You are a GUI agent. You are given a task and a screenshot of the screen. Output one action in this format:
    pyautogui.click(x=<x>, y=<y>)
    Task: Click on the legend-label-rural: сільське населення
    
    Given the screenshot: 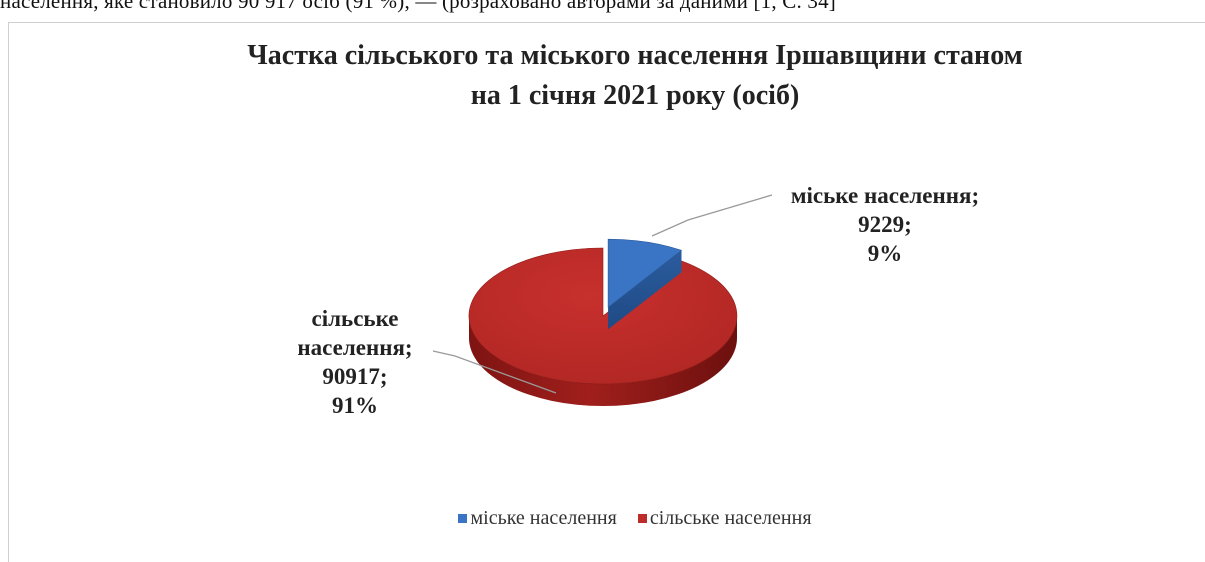 What is the action you would take?
    pyautogui.click(x=730, y=518)
    